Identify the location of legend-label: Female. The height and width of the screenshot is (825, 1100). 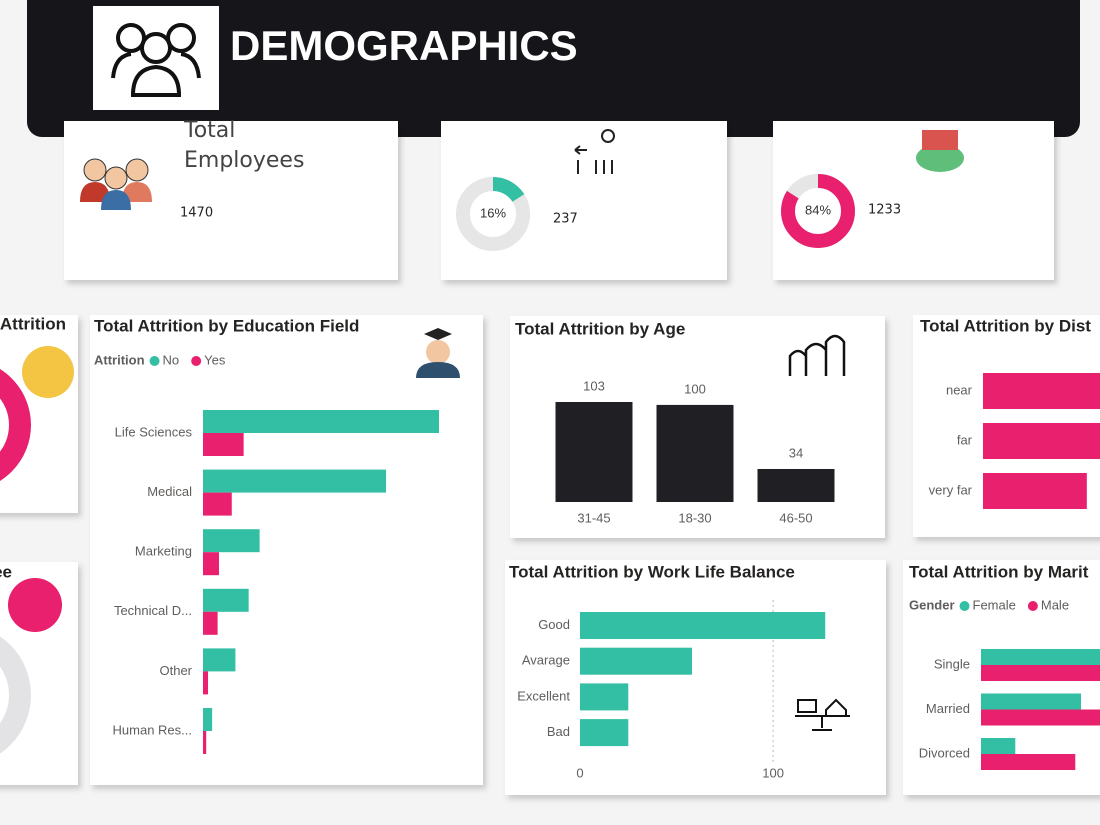
(994, 604).